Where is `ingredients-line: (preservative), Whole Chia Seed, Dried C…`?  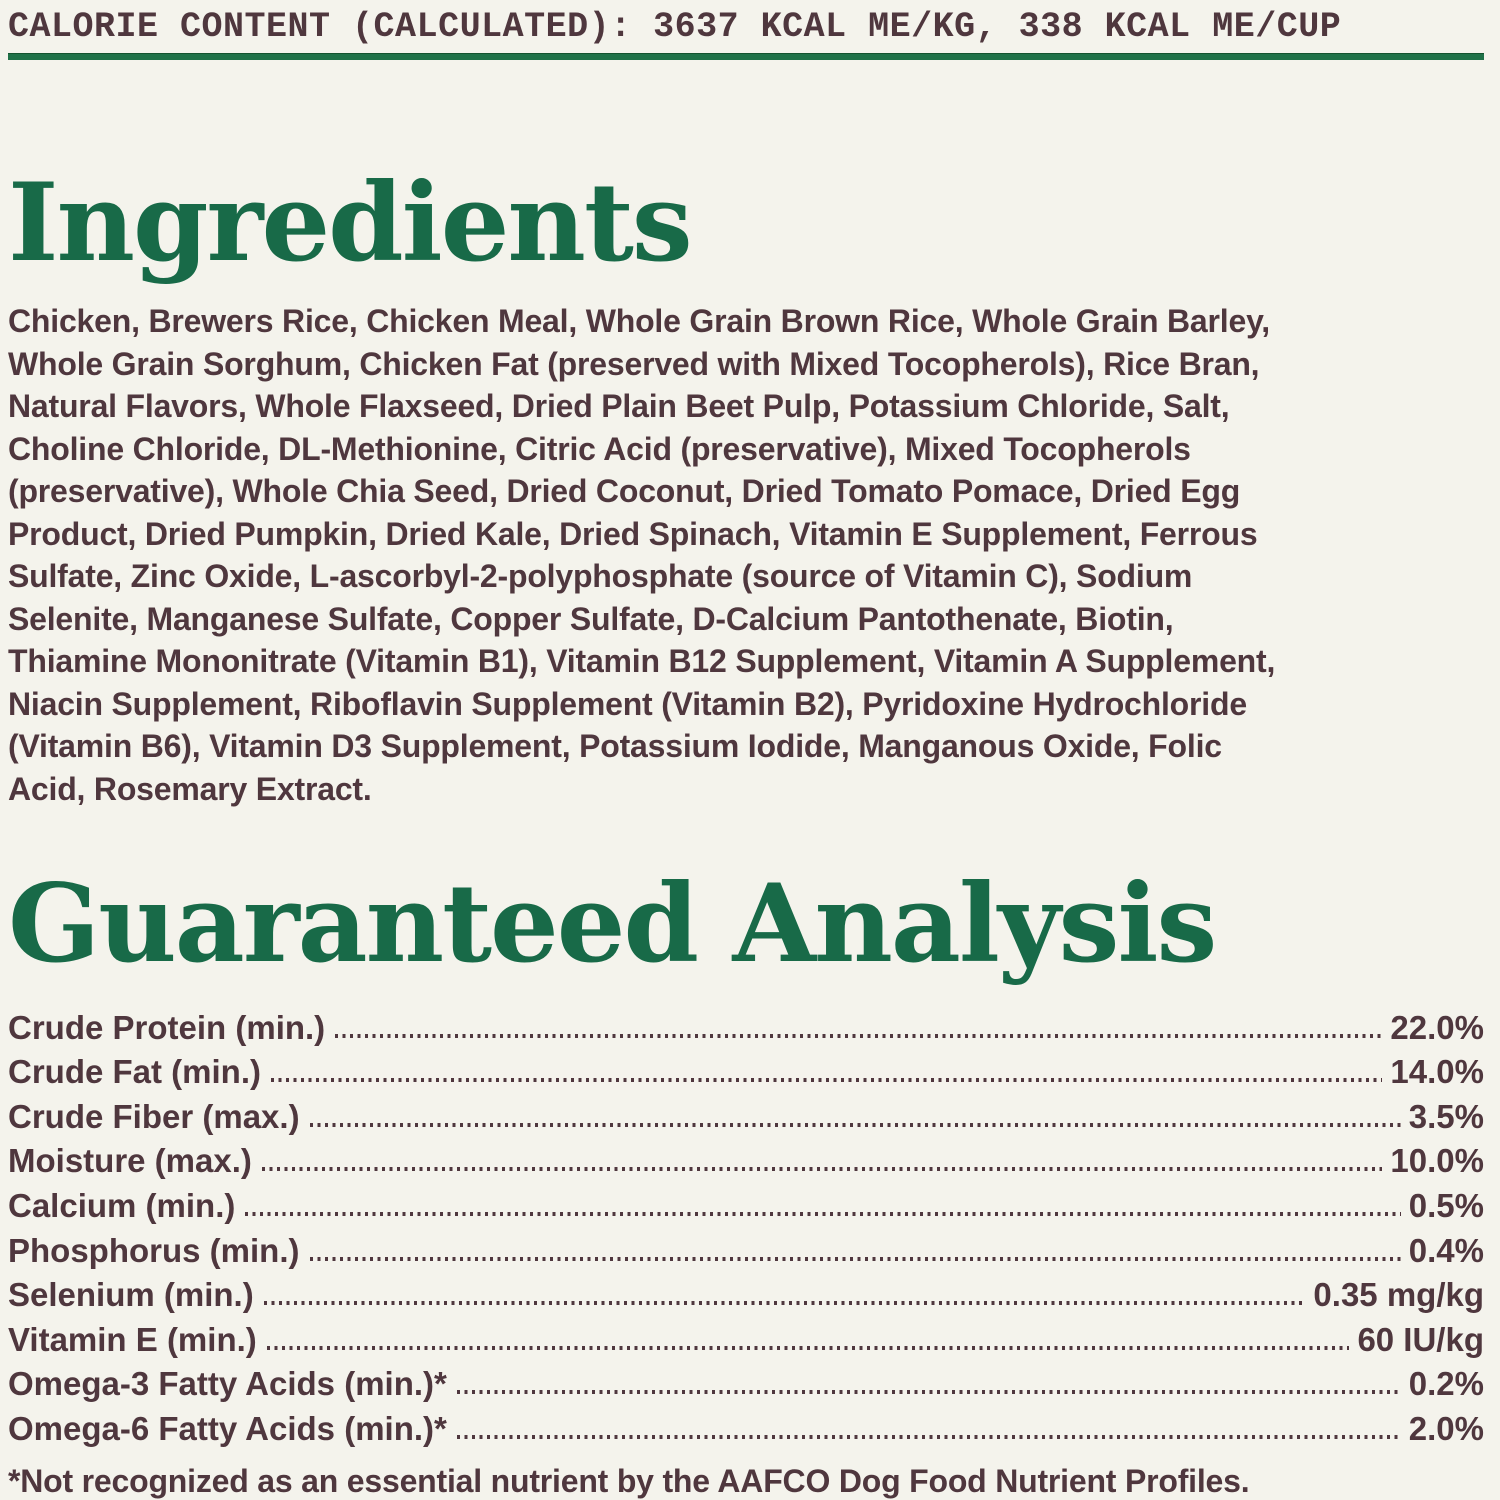
ingredients-line: (preservative), Whole Chia Seed, Dried C… is located at coordinates (624, 491).